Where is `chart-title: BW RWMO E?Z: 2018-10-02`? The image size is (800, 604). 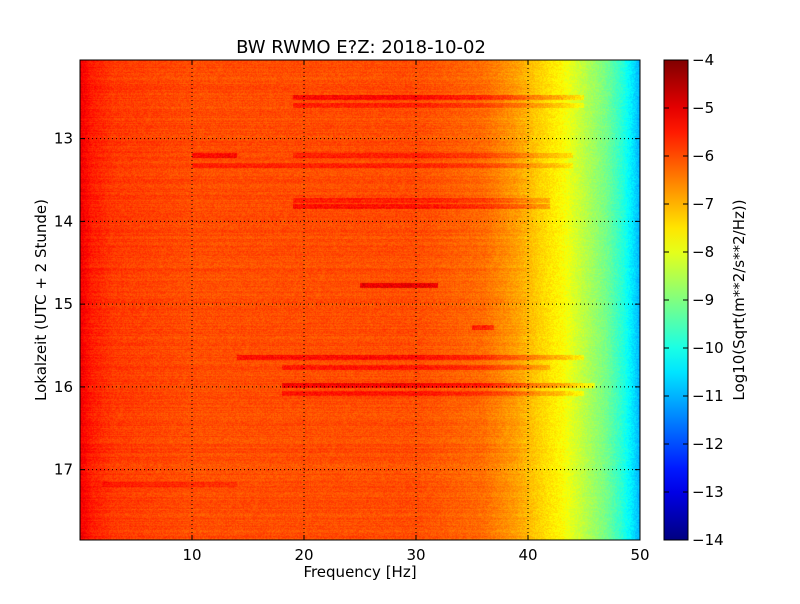
chart-title: BW RWMO E?Z: 2018-10-02 is located at coordinates (361, 47).